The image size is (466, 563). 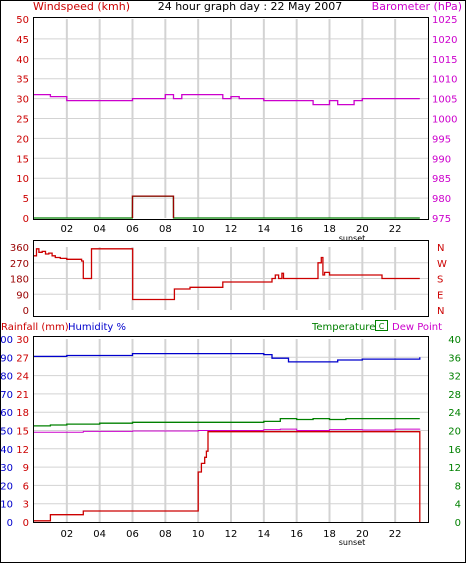 I want to click on series-line-blue, so click(x=227, y=357).